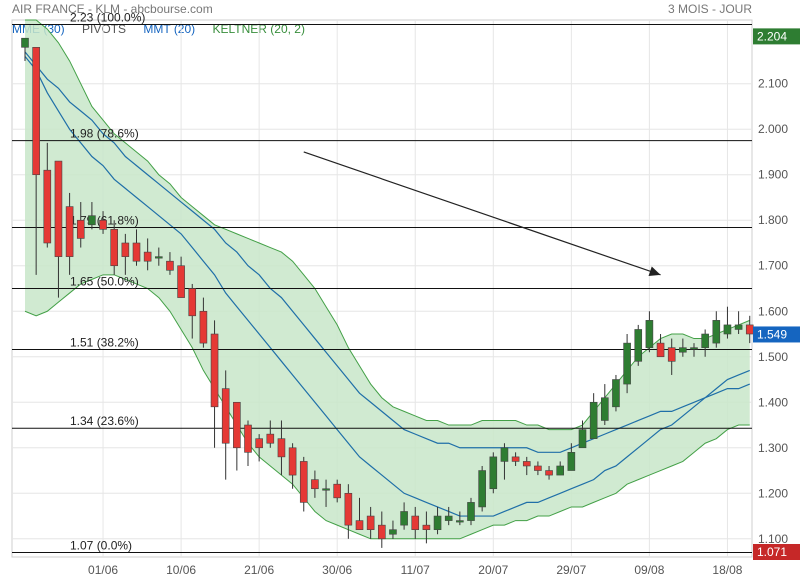 The width and height of the screenshot is (800, 580). I want to click on price-badge-label: 2.204, so click(772, 36).